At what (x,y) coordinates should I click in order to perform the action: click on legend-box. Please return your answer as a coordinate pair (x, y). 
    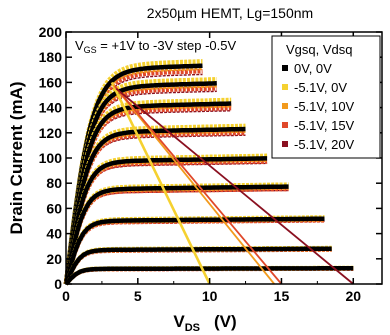
    Looking at the image, I should click on (326, 97).